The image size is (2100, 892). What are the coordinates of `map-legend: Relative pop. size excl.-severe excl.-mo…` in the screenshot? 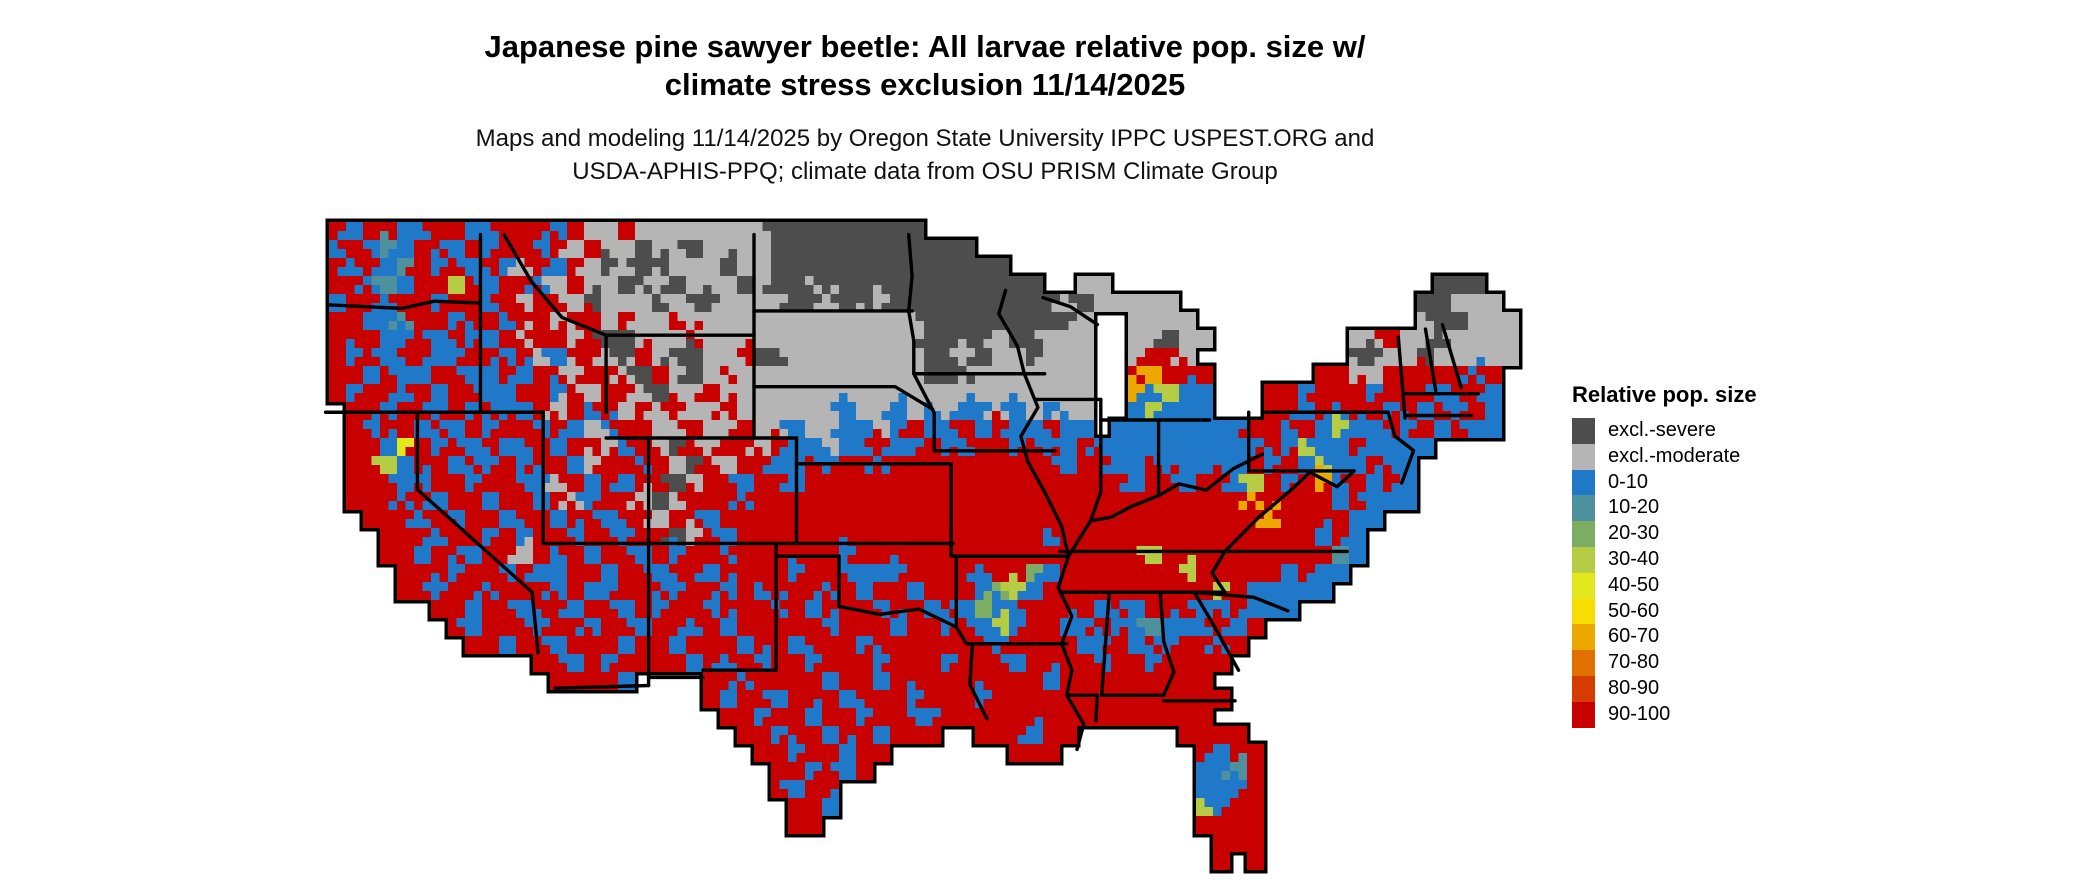 It's located at (1664, 555).